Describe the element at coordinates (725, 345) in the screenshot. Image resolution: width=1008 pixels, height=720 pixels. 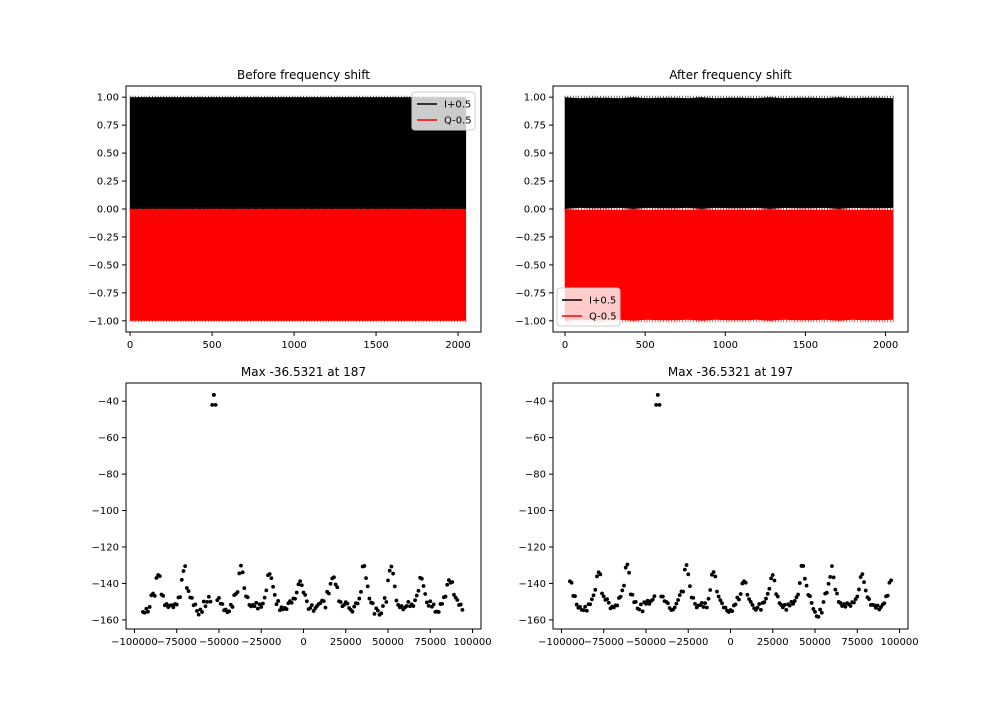
I see `x-tick-label: 1000` at that location.